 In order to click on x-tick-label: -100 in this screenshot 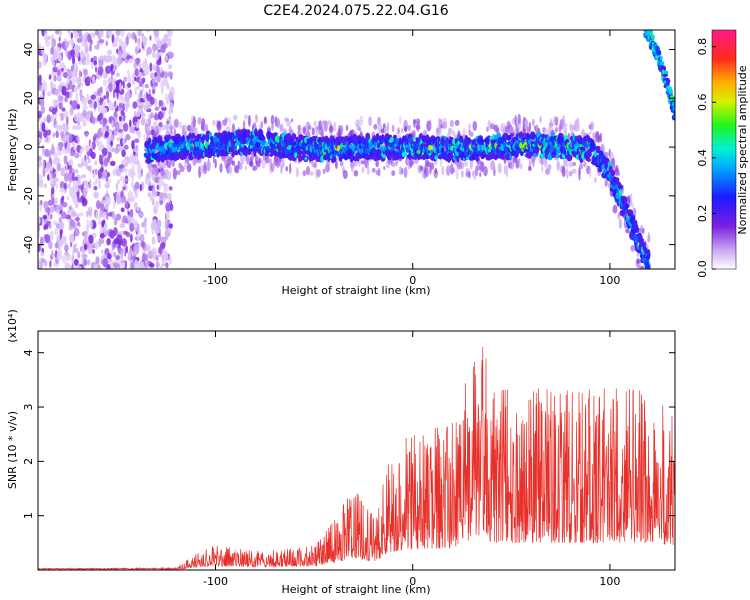, I will do `click(215, 581)`.